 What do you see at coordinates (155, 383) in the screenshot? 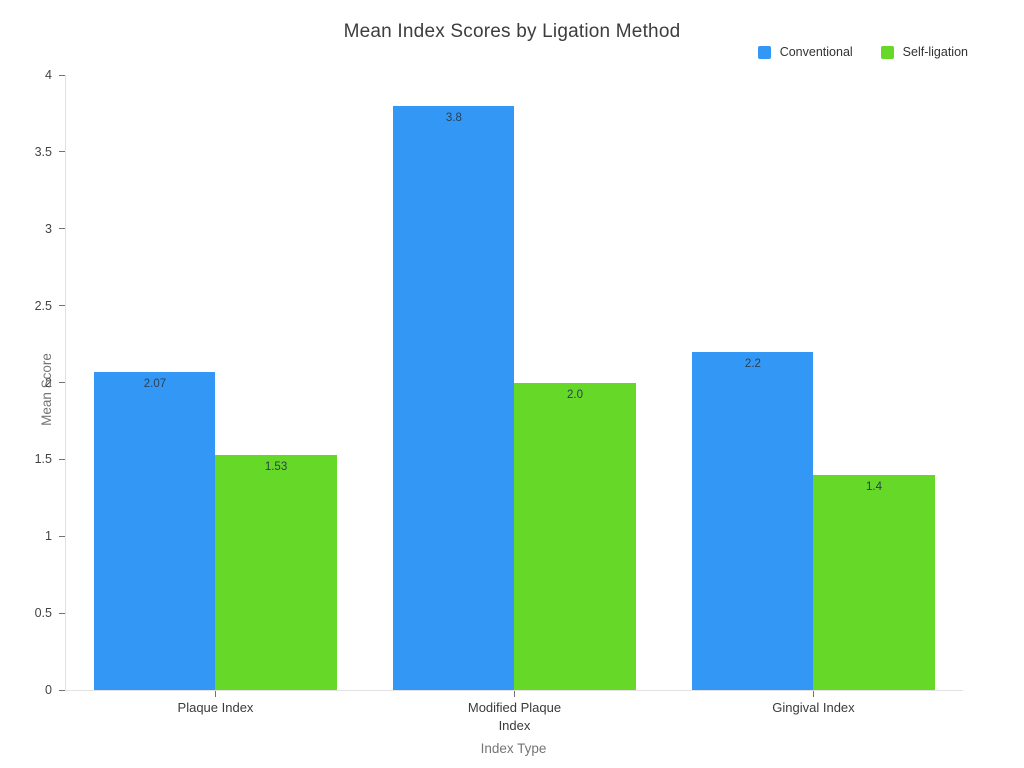
I see `bar-value-label: 2.07` at bounding box center [155, 383].